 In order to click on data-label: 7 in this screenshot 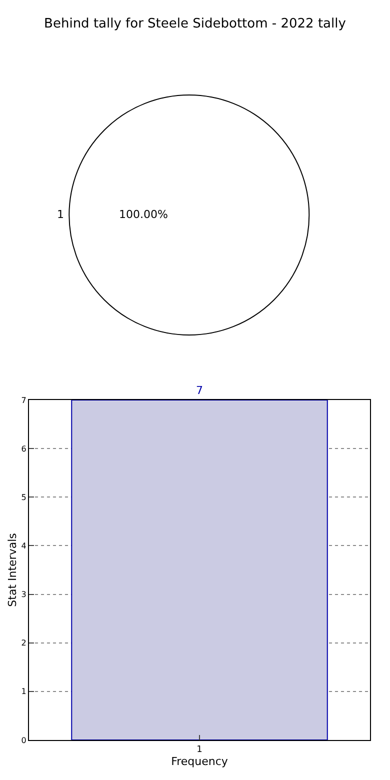, I will do `click(200, 390)`.